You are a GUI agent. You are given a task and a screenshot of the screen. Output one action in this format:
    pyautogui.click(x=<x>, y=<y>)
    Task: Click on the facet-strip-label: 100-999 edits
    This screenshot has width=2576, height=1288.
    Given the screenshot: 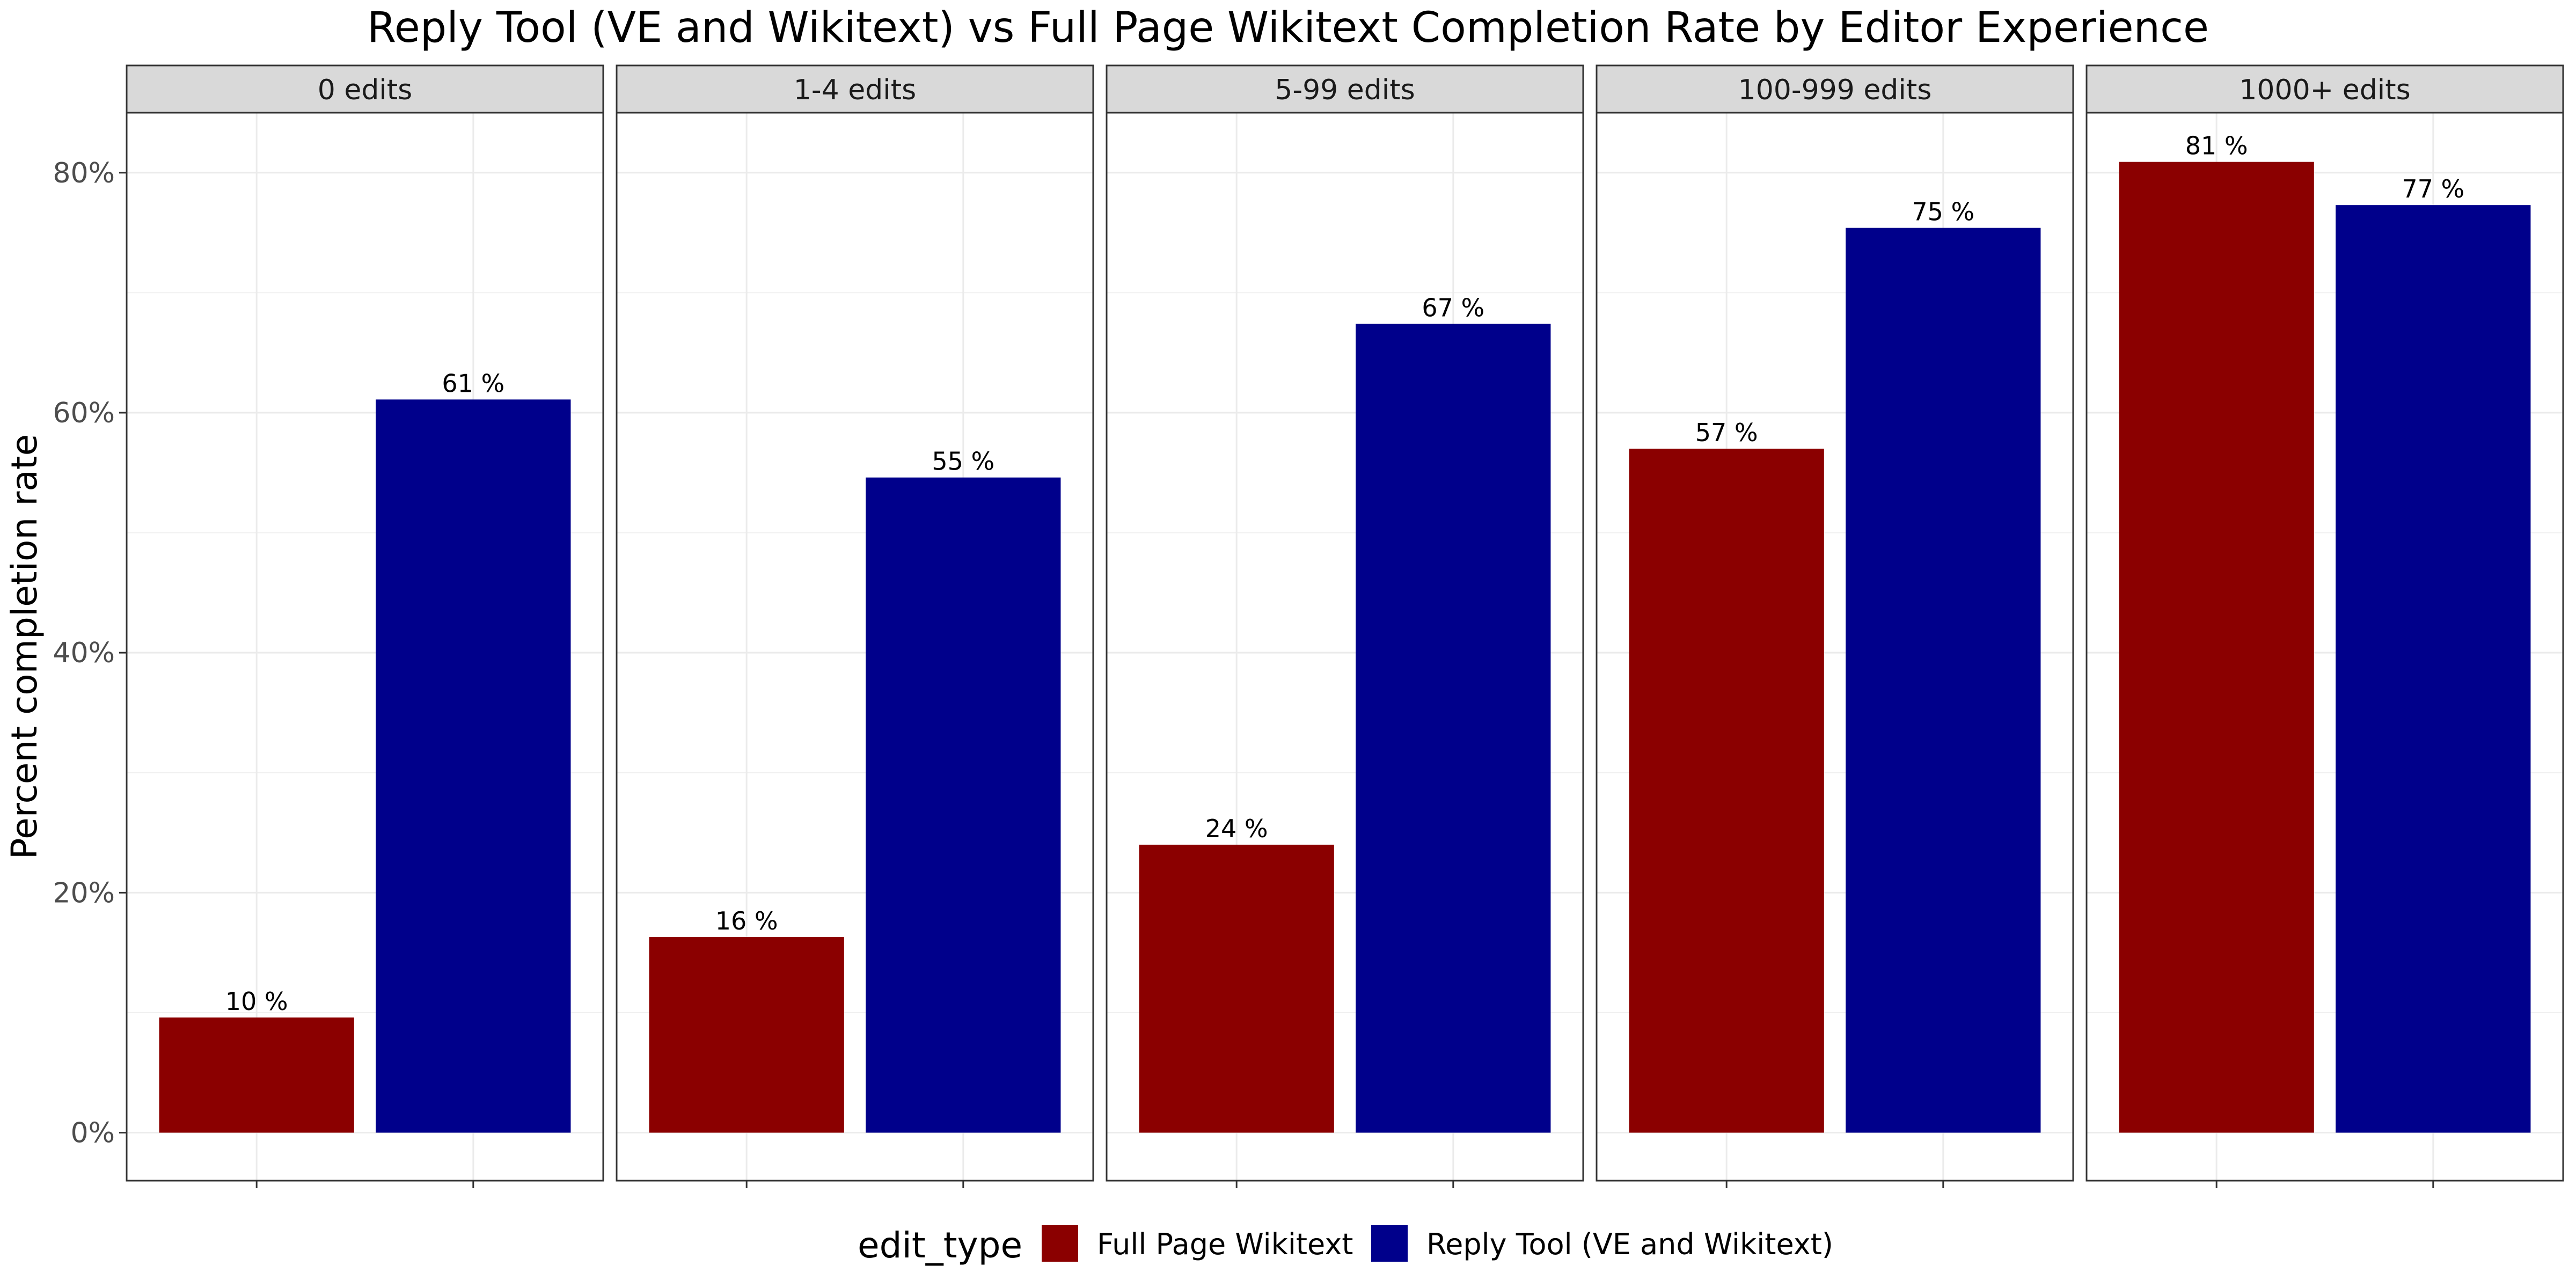 What is the action you would take?
    pyautogui.click(x=1835, y=90)
    